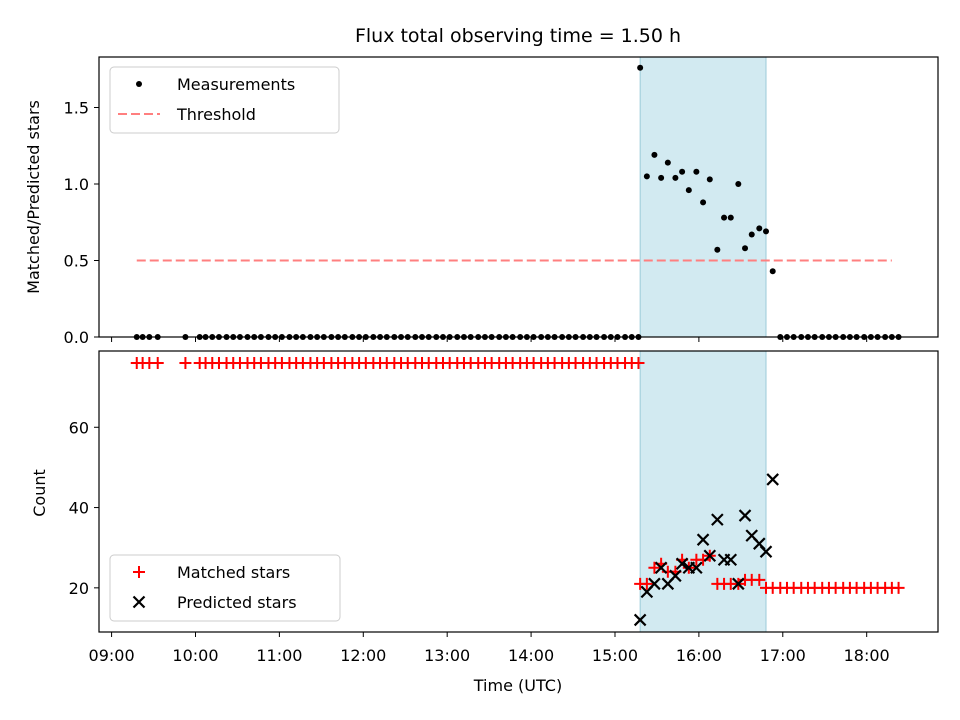 The height and width of the screenshot is (720, 960). What do you see at coordinates (237, 602) in the screenshot?
I see `legend-label: Predicted stars` at bounding box center [237, 602].